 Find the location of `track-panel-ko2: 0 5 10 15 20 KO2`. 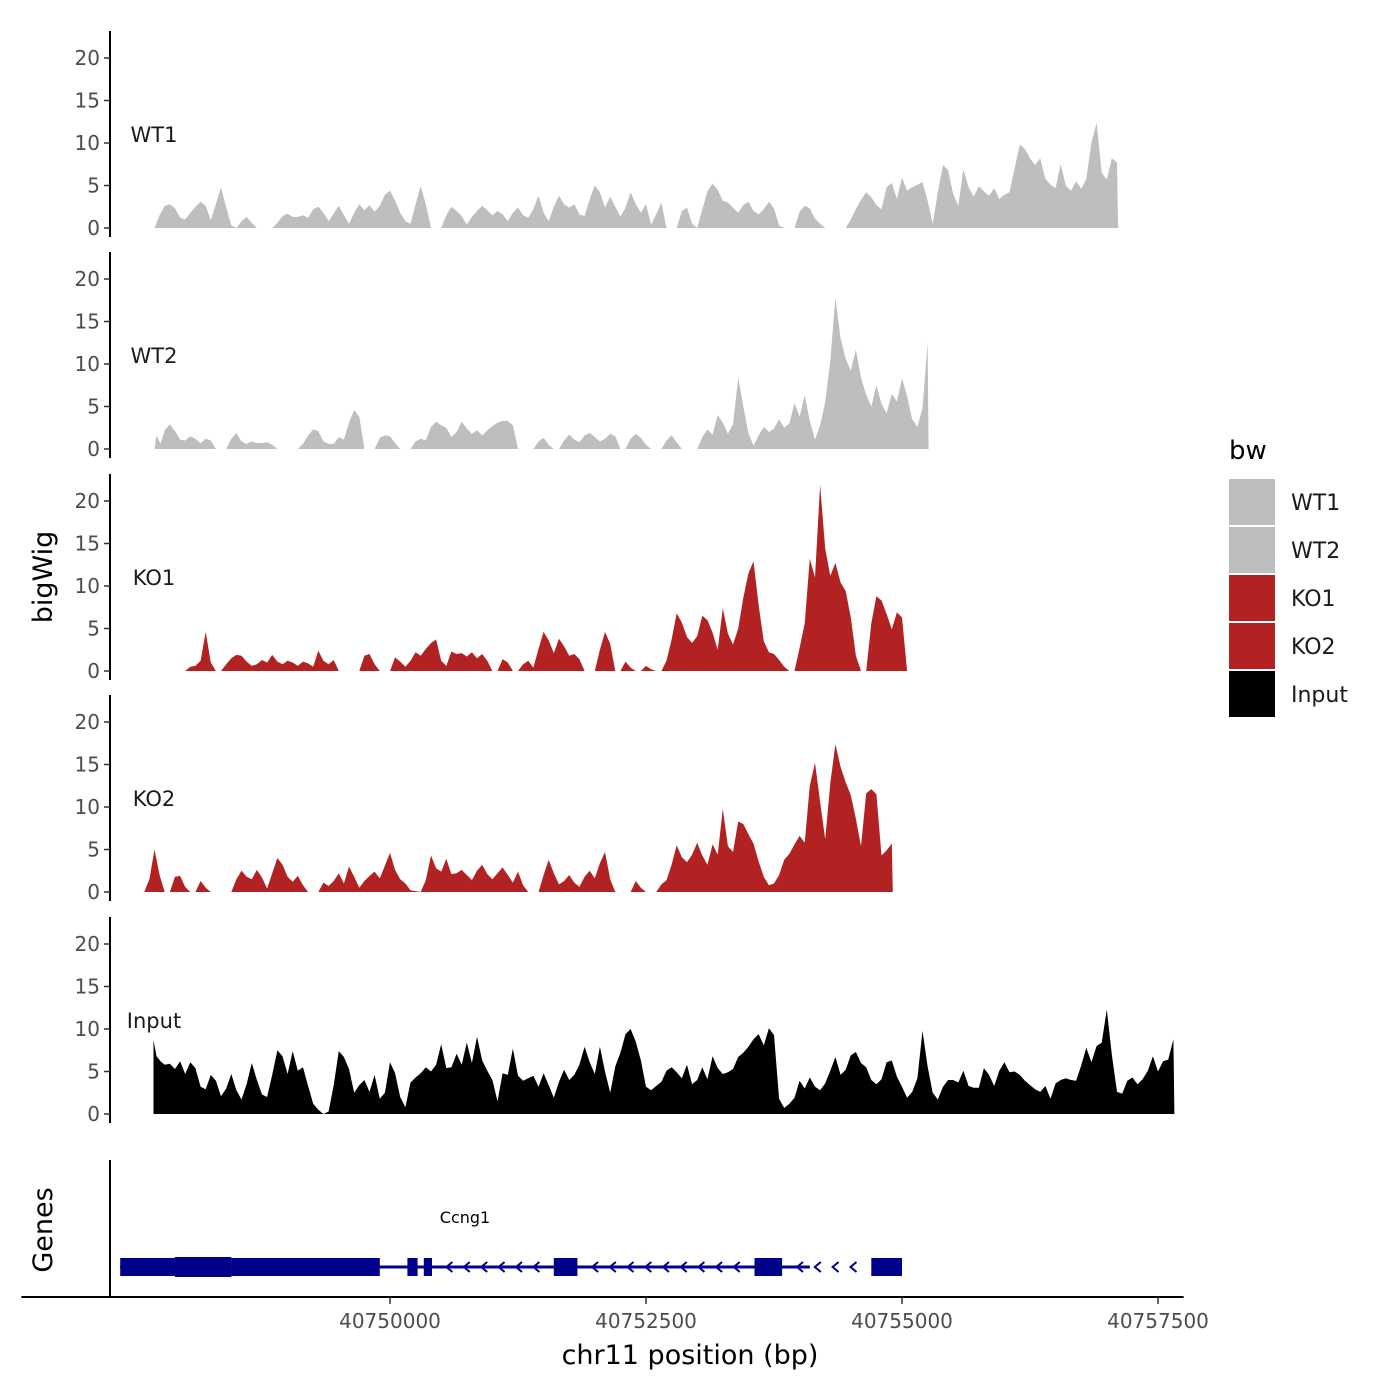

track-panel-ko2: 0 5 10 15 20 KO2 is located at coordinates (484, 799).